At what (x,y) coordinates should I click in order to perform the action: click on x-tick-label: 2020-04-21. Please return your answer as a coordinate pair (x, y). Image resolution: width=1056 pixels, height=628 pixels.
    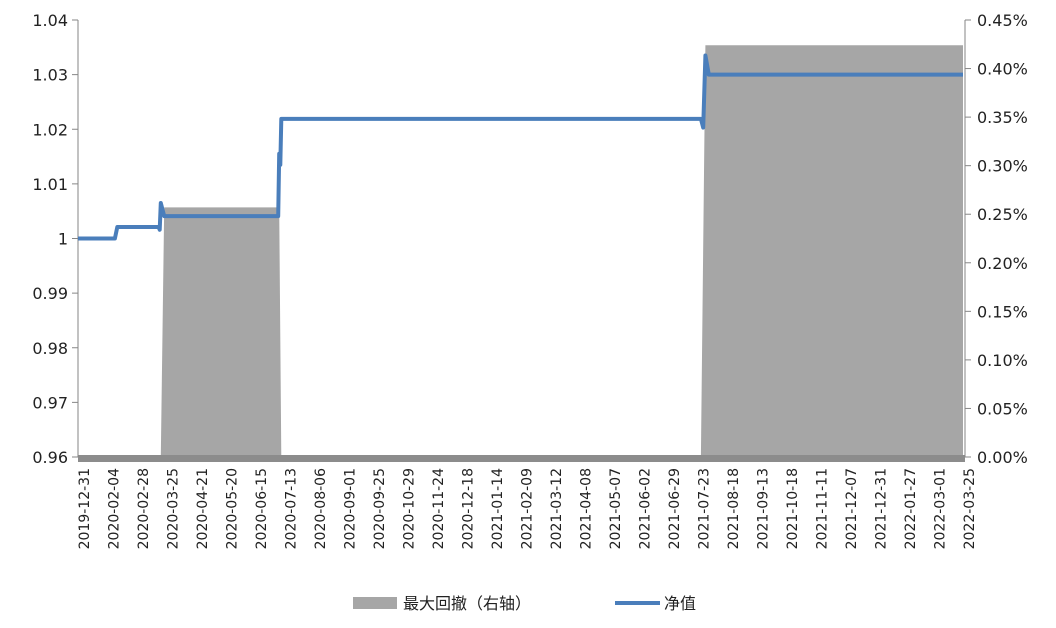
    Looking at the image, I should click on (203, 508).